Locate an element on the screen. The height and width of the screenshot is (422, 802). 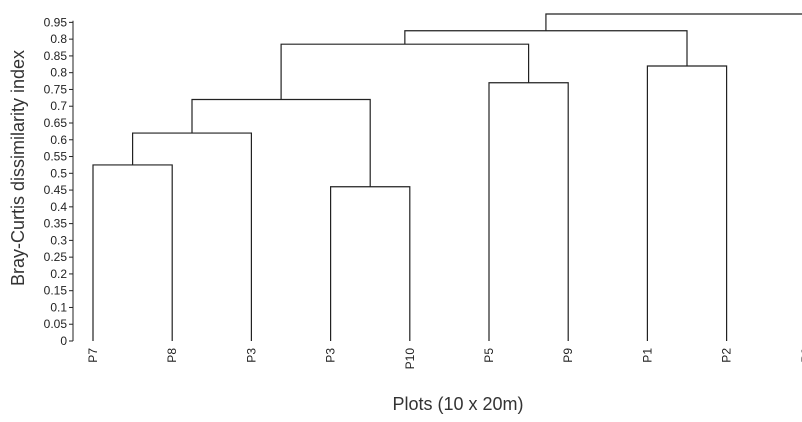
leaf-label: P1 is located at coordinates (647, 355).